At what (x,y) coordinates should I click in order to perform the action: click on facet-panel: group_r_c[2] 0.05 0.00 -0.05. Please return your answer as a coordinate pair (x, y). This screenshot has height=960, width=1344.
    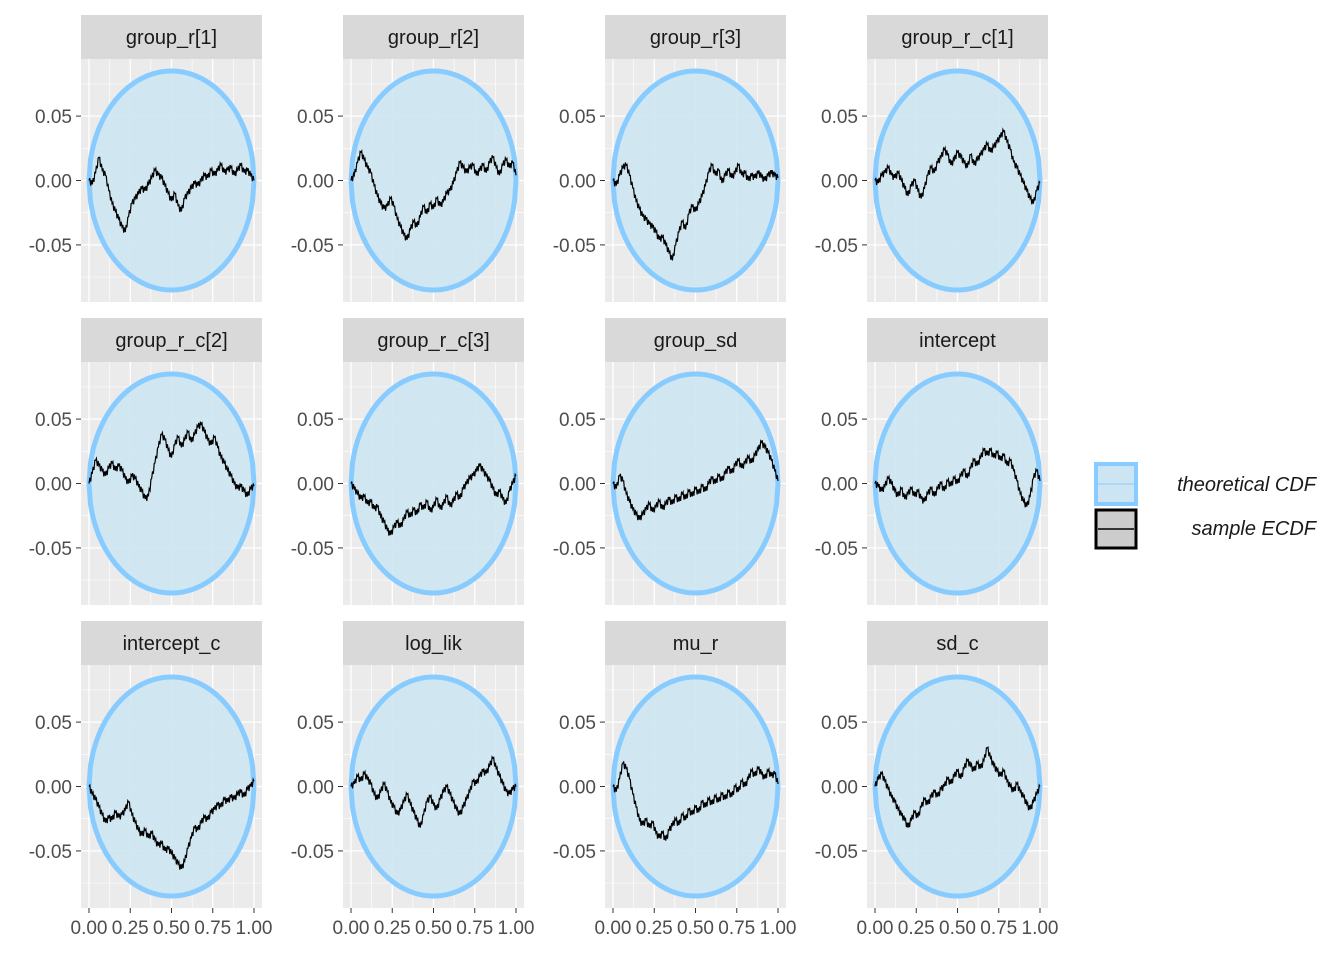
    Looking at the image, I should click on (145, 461).